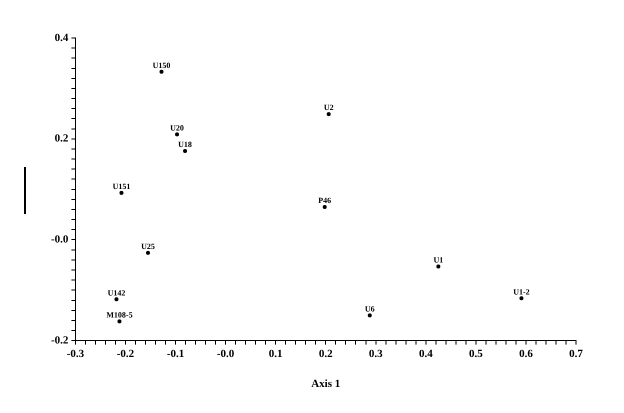 The width and height of the screenshot is (624, 413). Describe the element at coordinates (119, 315) in the screenshot. I see `data-label: M108-5` at that location.